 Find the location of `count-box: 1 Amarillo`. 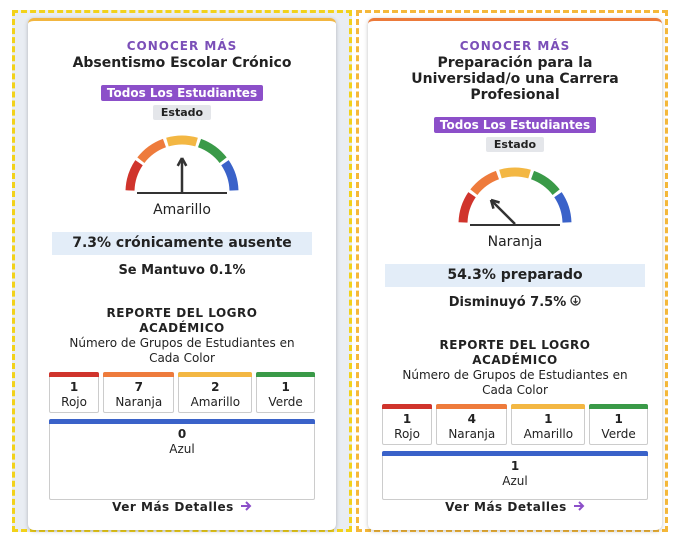

count-box: 1 Amarillo is located at coordinates (548, 424).